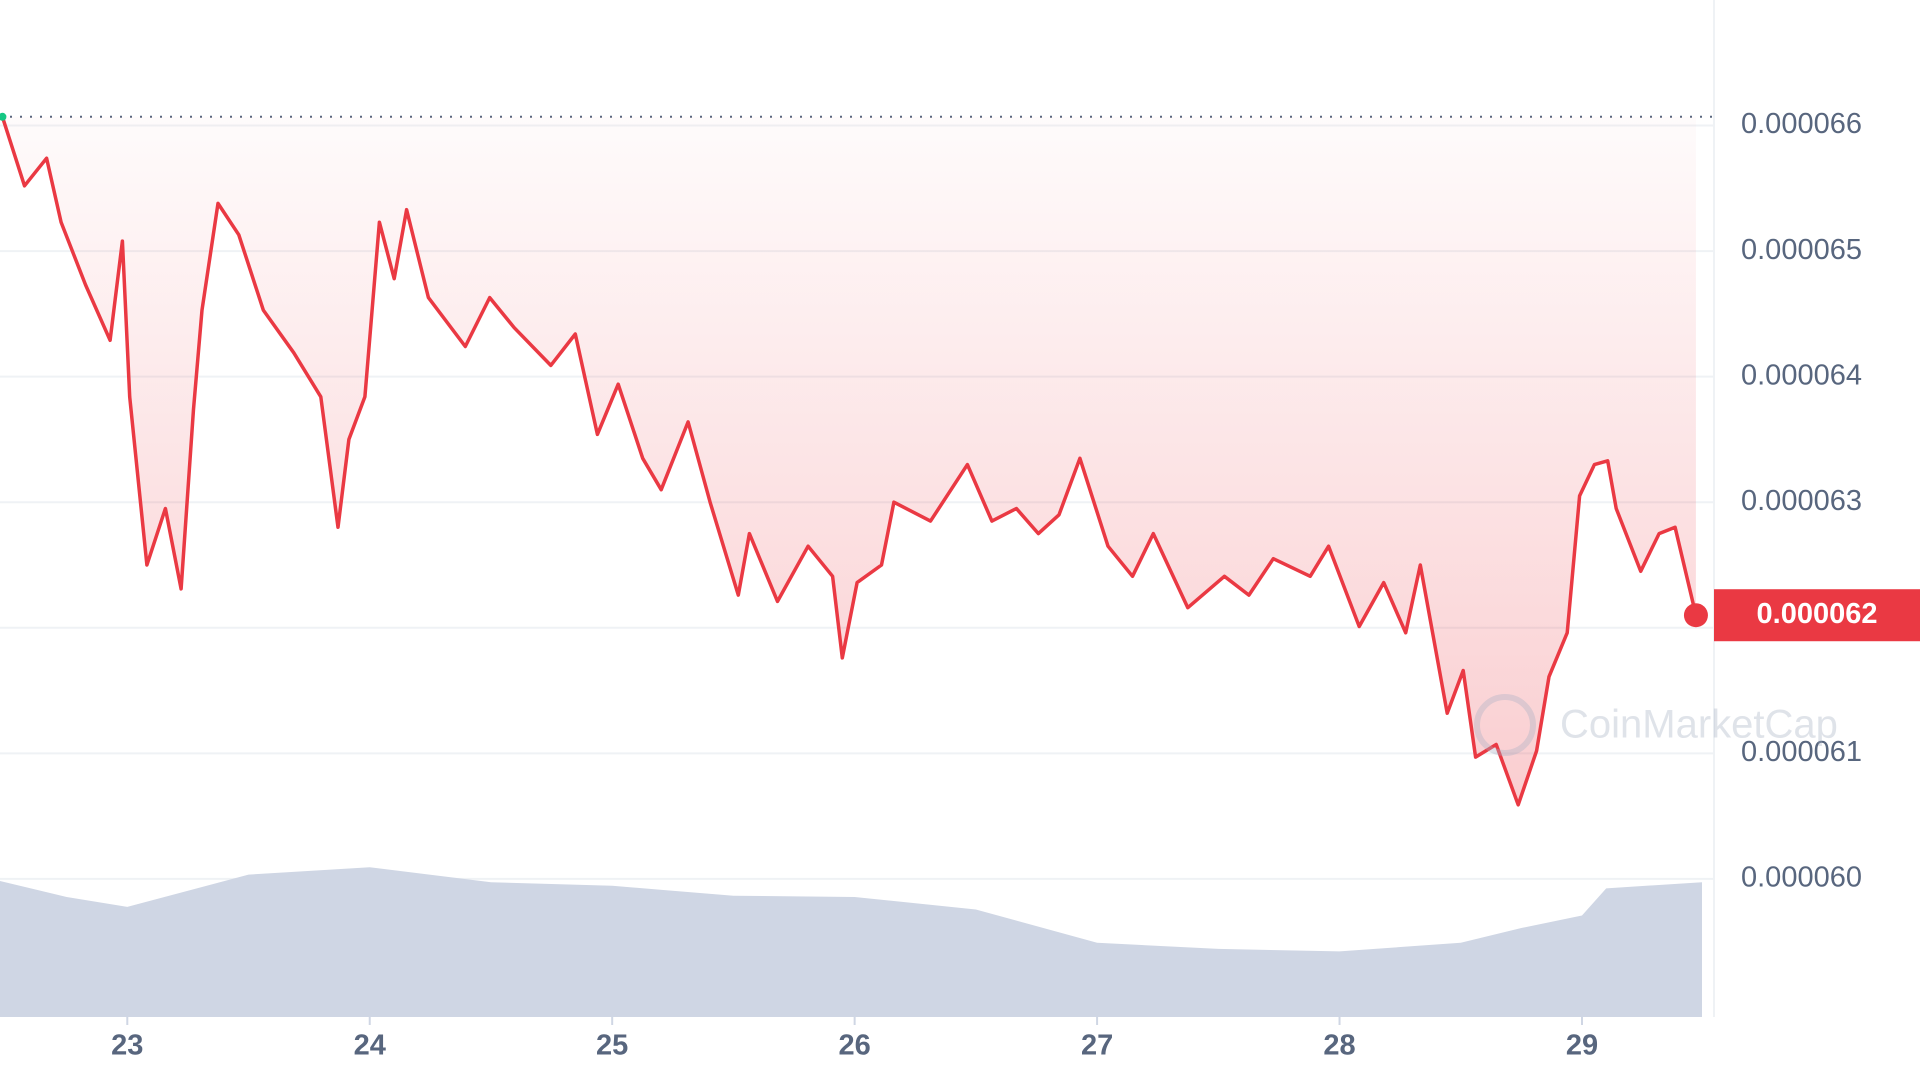  What do you see at coordinates (1801, 501) in the screenshot?
I see `y-tick-label: 0.000063` at bounding box center [1801, 501].